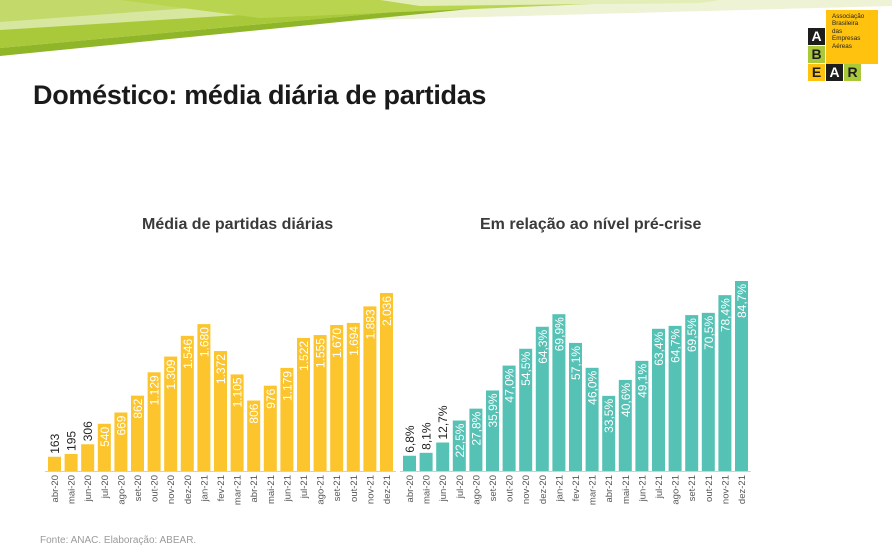  Describe the element at coordinates (337, 488) in the screenshot. I see `x-tick-label-departures: set-21` at that location.